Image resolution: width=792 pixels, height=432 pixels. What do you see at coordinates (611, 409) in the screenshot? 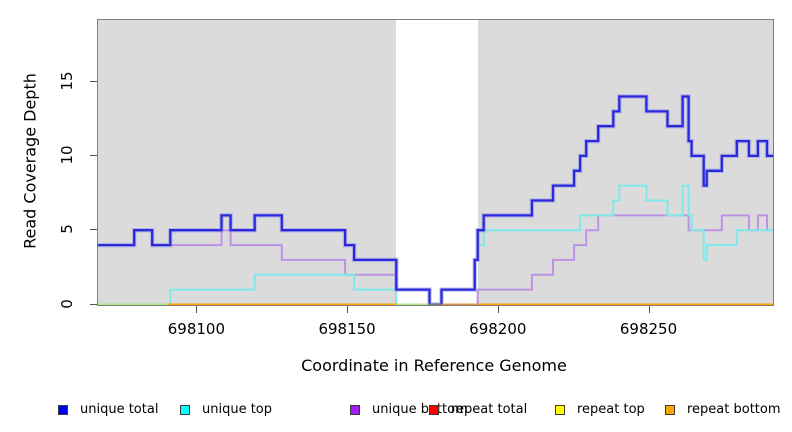
I see `legend-label: repeat top` at bounding box center [611, 409].